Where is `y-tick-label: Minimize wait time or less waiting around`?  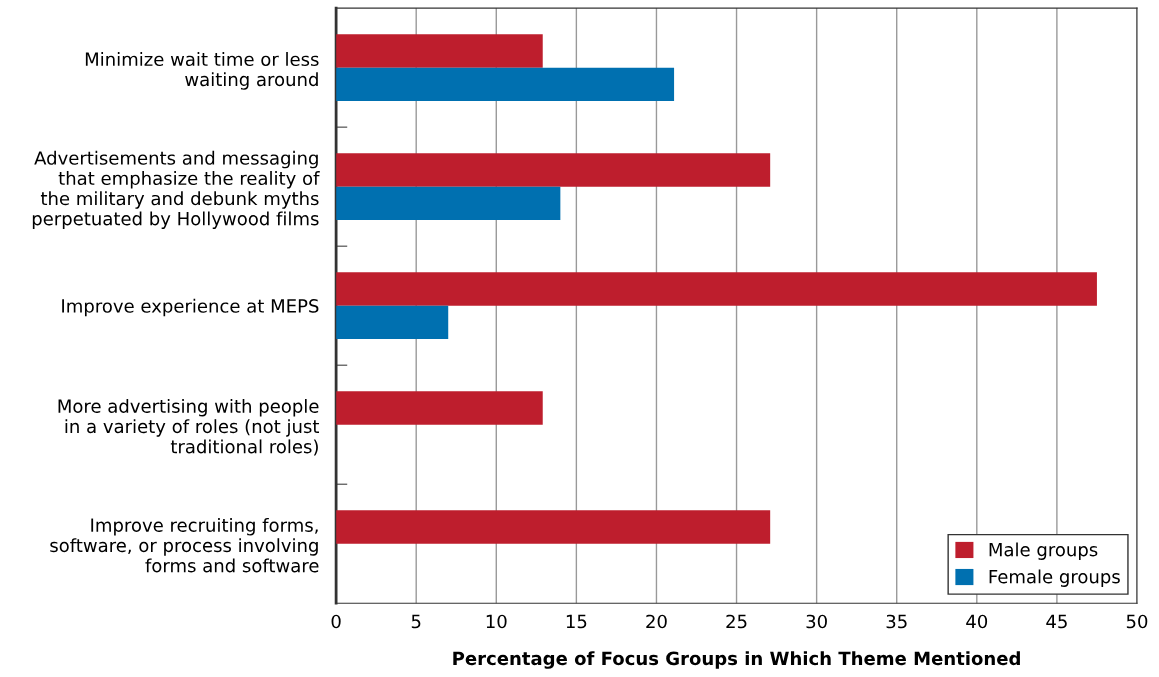
y-tick-label: Minimize wait time or less waiting around is located at coordinates (202, 71).